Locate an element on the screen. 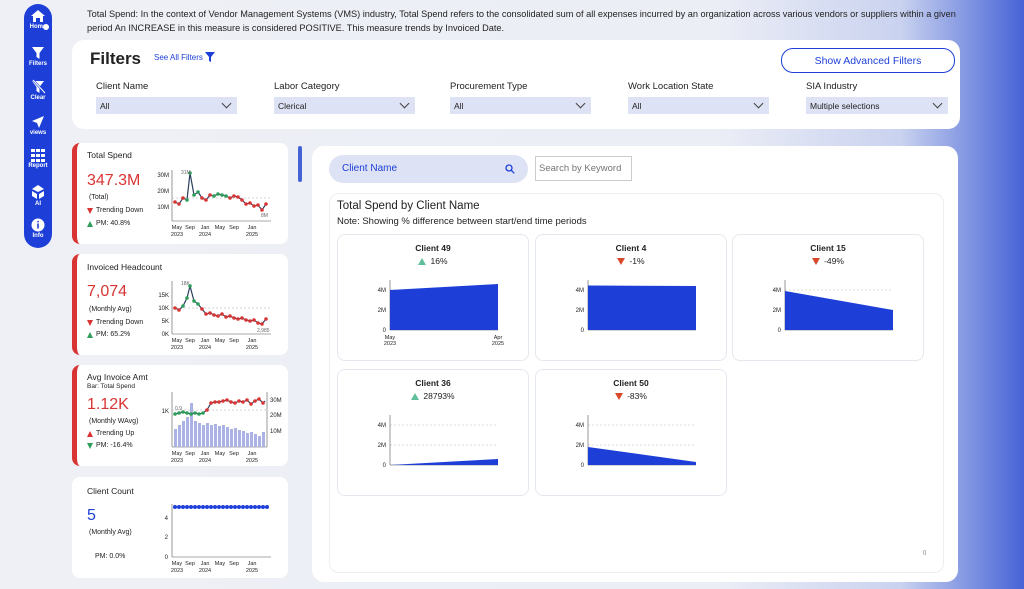  x-year: 2025 is located at coordinates (252, 571).